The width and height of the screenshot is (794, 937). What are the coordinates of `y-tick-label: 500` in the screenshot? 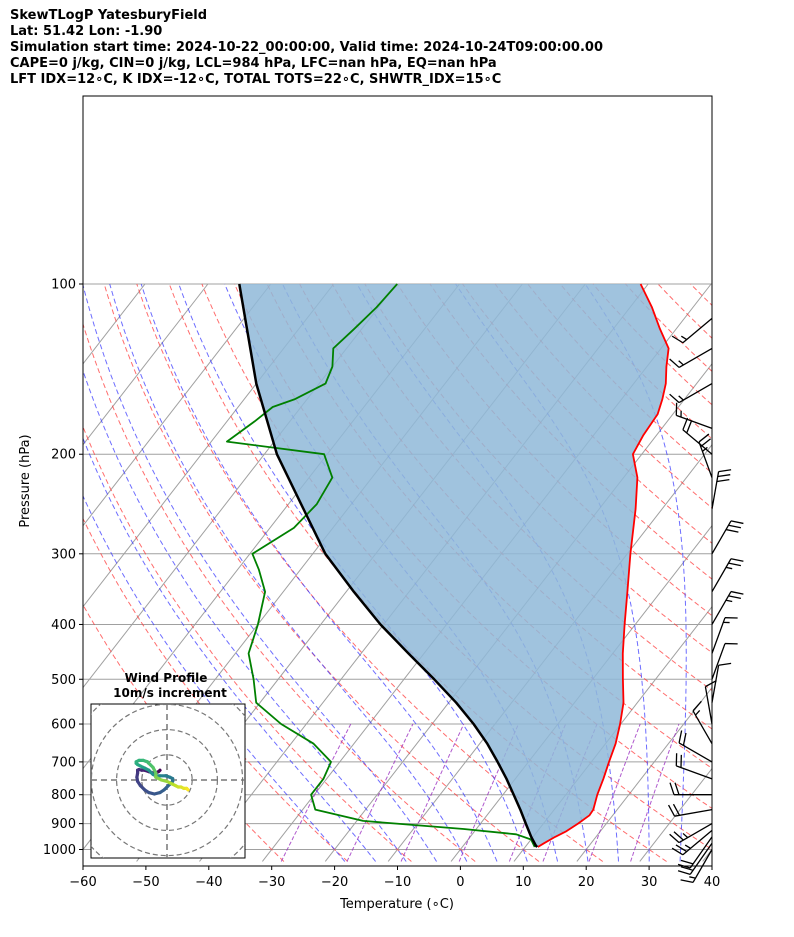 It's located at (63, 680).